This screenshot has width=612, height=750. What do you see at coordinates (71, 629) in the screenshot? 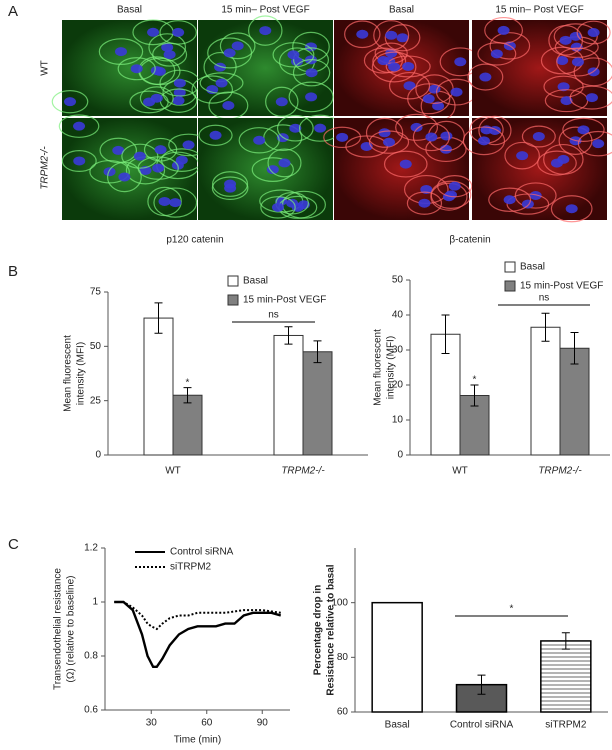
I see `y-axis-label: (Ω) (relative to baseline)` at bounding box center [71, 629].